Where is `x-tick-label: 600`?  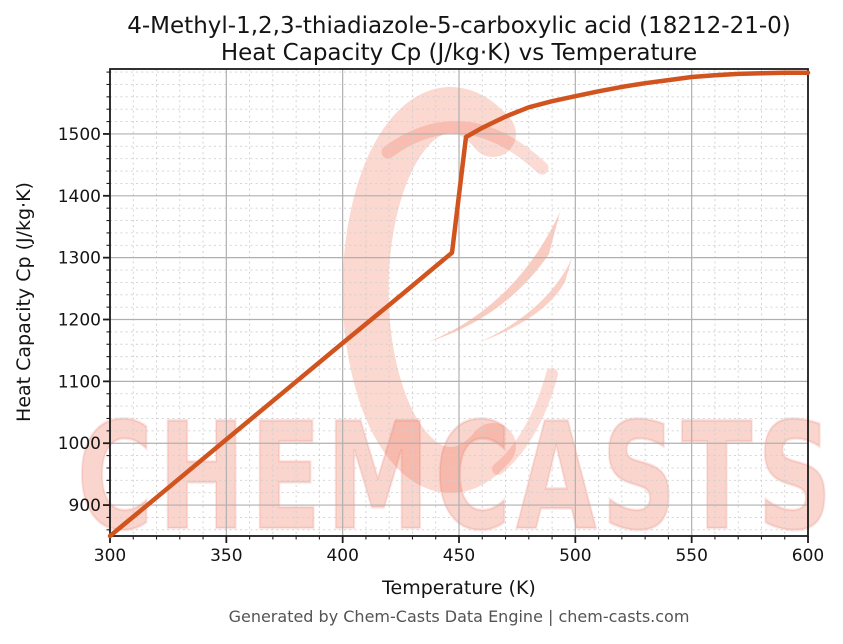
x-tick-label: 600 is located at coordinates (808, 556).